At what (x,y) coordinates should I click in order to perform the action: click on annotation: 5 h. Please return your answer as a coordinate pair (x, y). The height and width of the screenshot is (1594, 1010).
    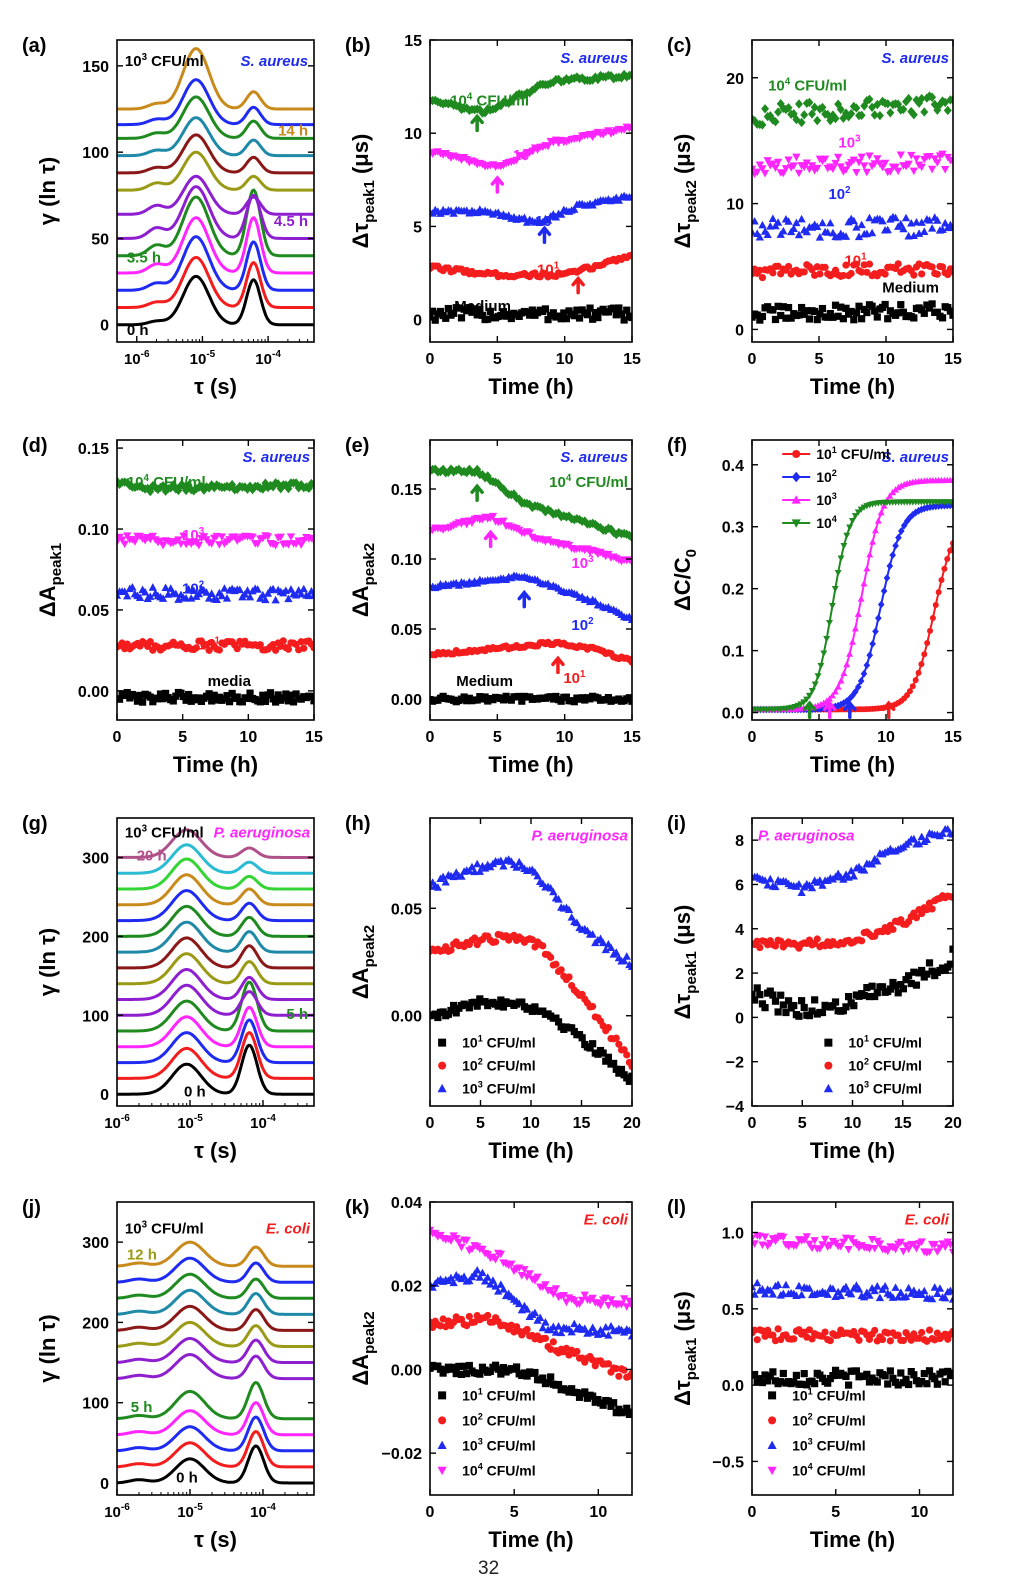
    Looking at the image, I should click on (142, 1407).